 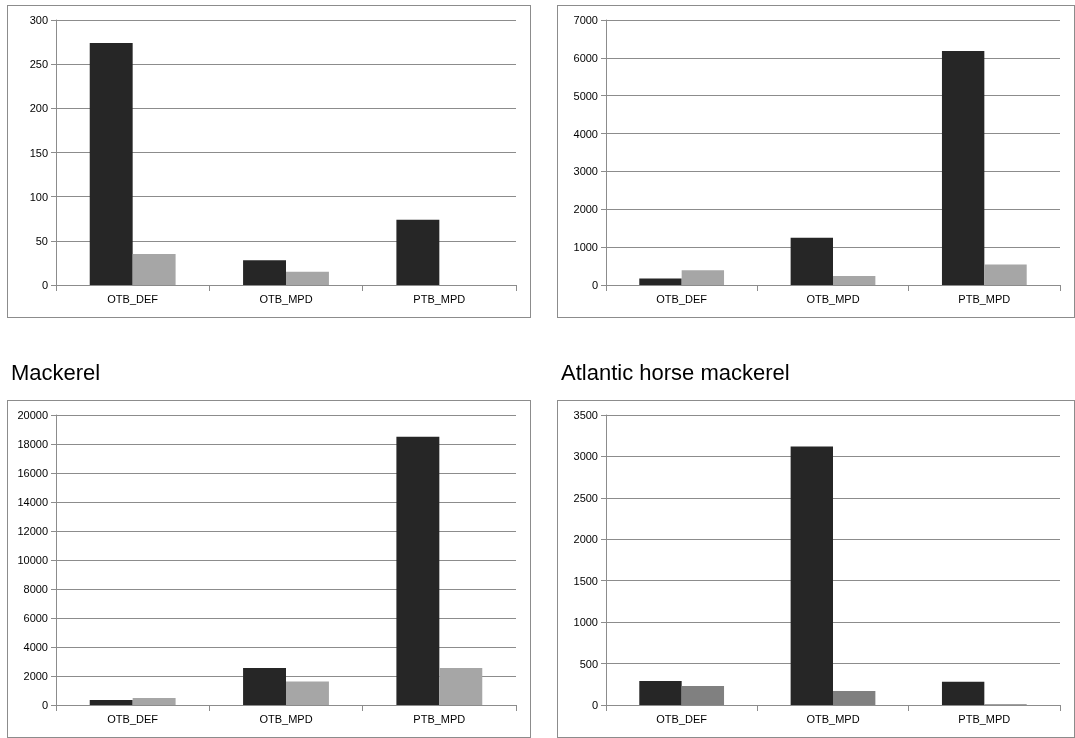 I want to click on y-tick-label: 10000, so click(x=32, y=560).